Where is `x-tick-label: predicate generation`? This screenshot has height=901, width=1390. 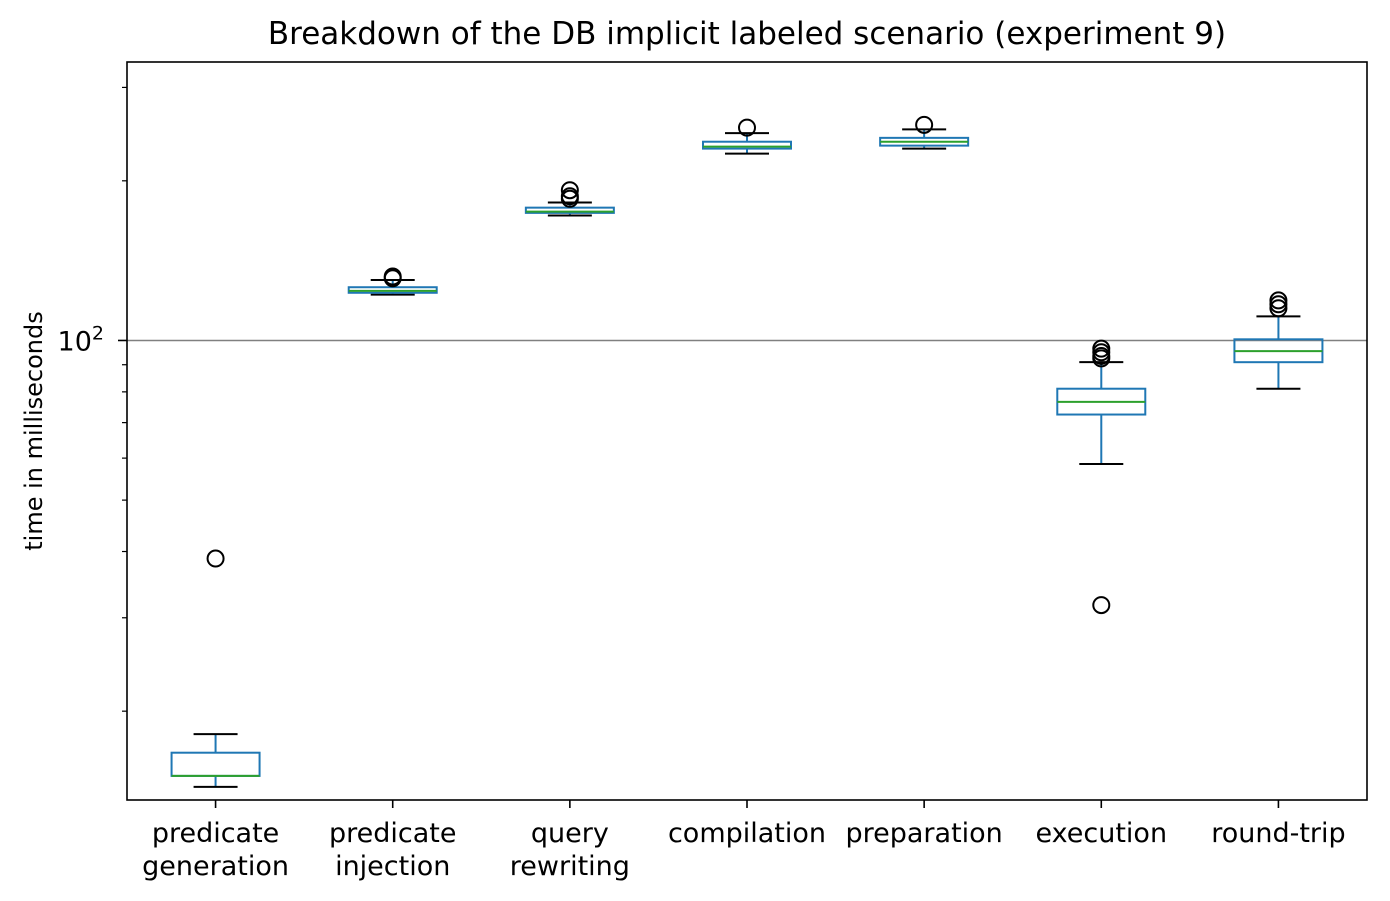
x-tick-label: predicate generation is located at coordinates (215, 850).